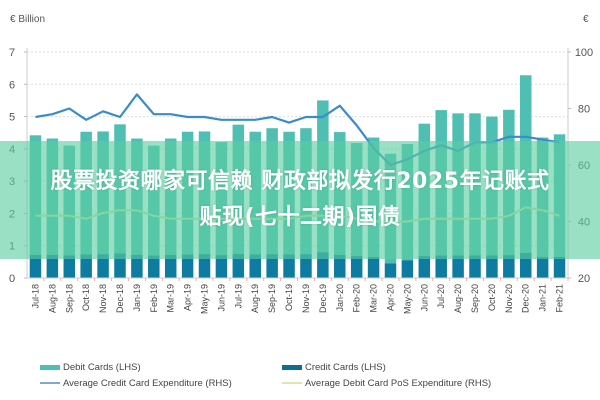 This screenshot has width=600, height=400. What do you see at coordinates (289, 297) in the screenshot?
I see `x-tick-label: Oct-19` at bounding box center [289, 297].